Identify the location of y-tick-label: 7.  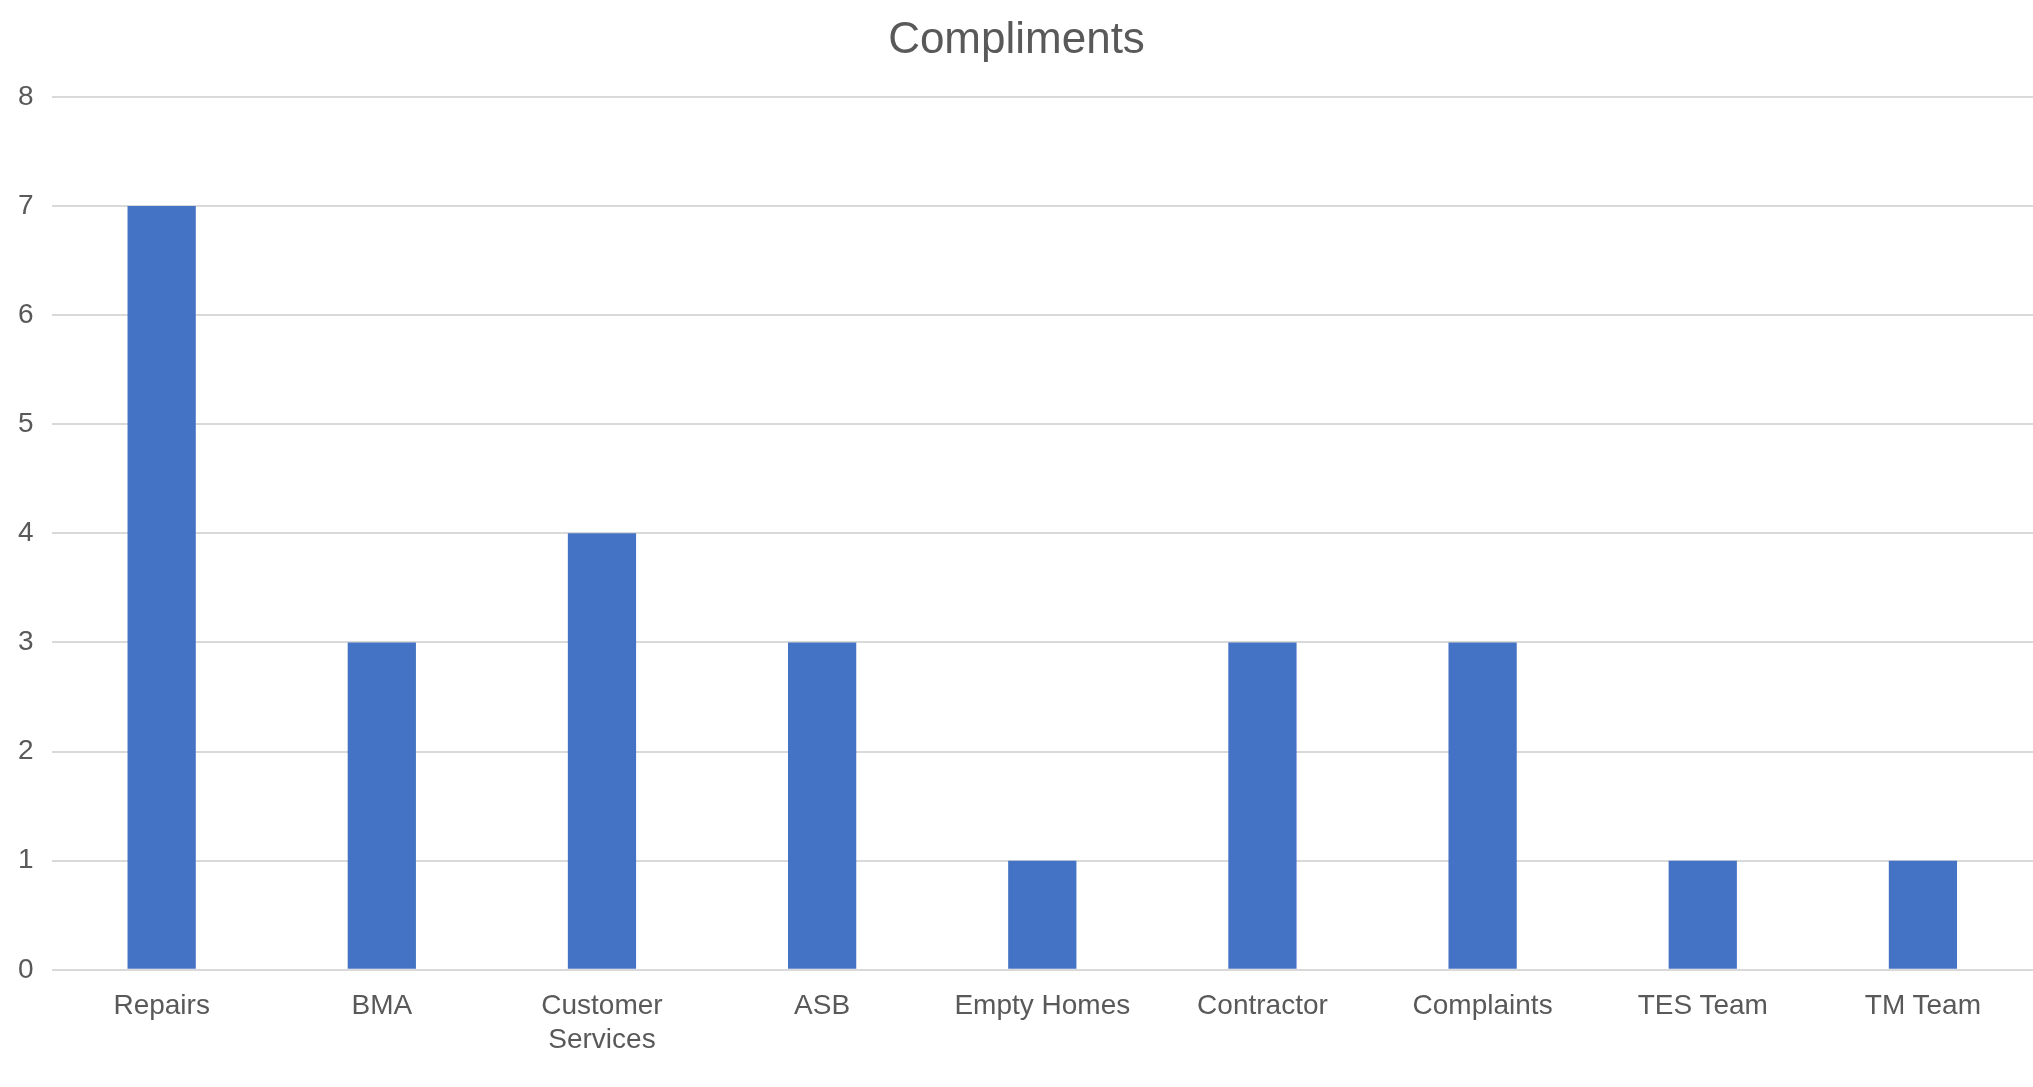
(25, 204).